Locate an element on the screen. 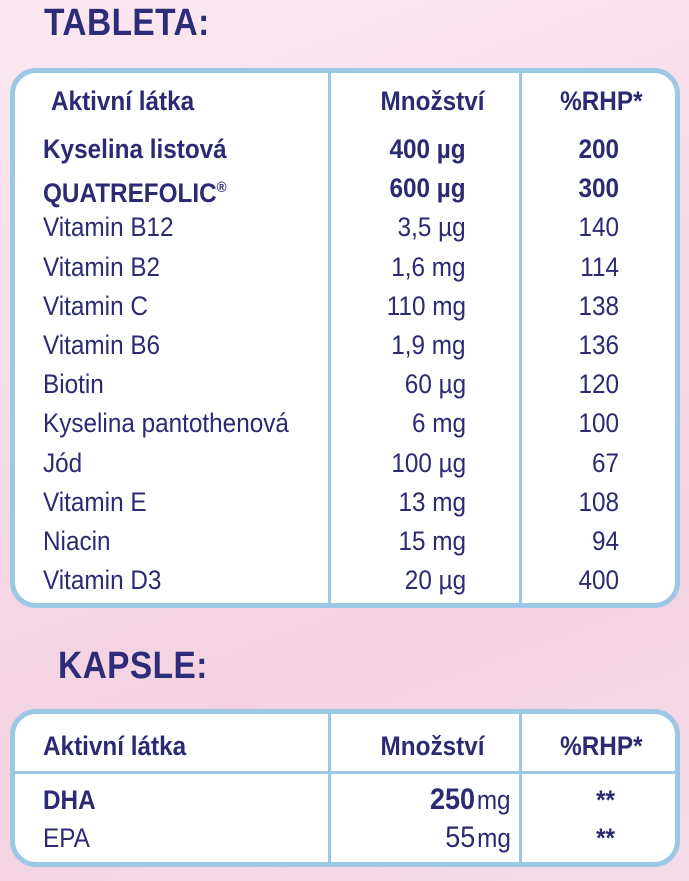  row-amount: 1,6 mg is located at coordinates (428, 267).